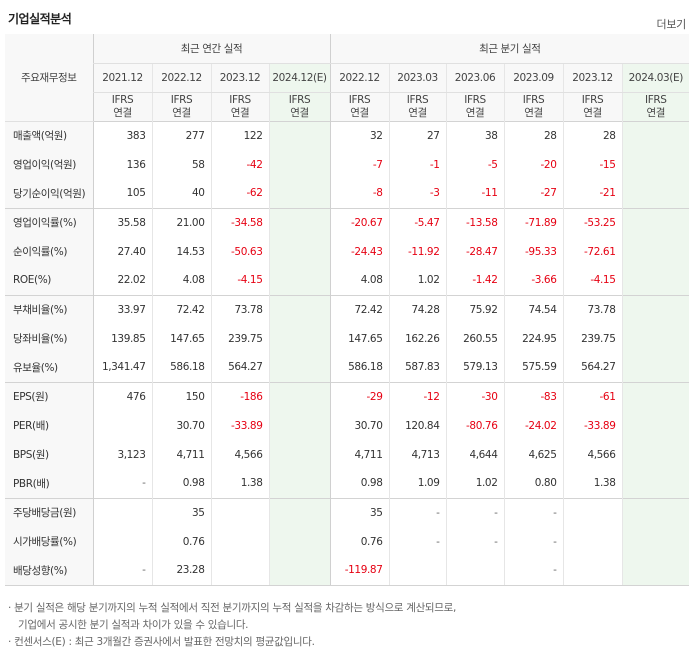  What do you see at coordinates (509, 49) in the screenshot?
I see `quarter-group-header: 최근 분기 실적` at bounding box center [509, 49].